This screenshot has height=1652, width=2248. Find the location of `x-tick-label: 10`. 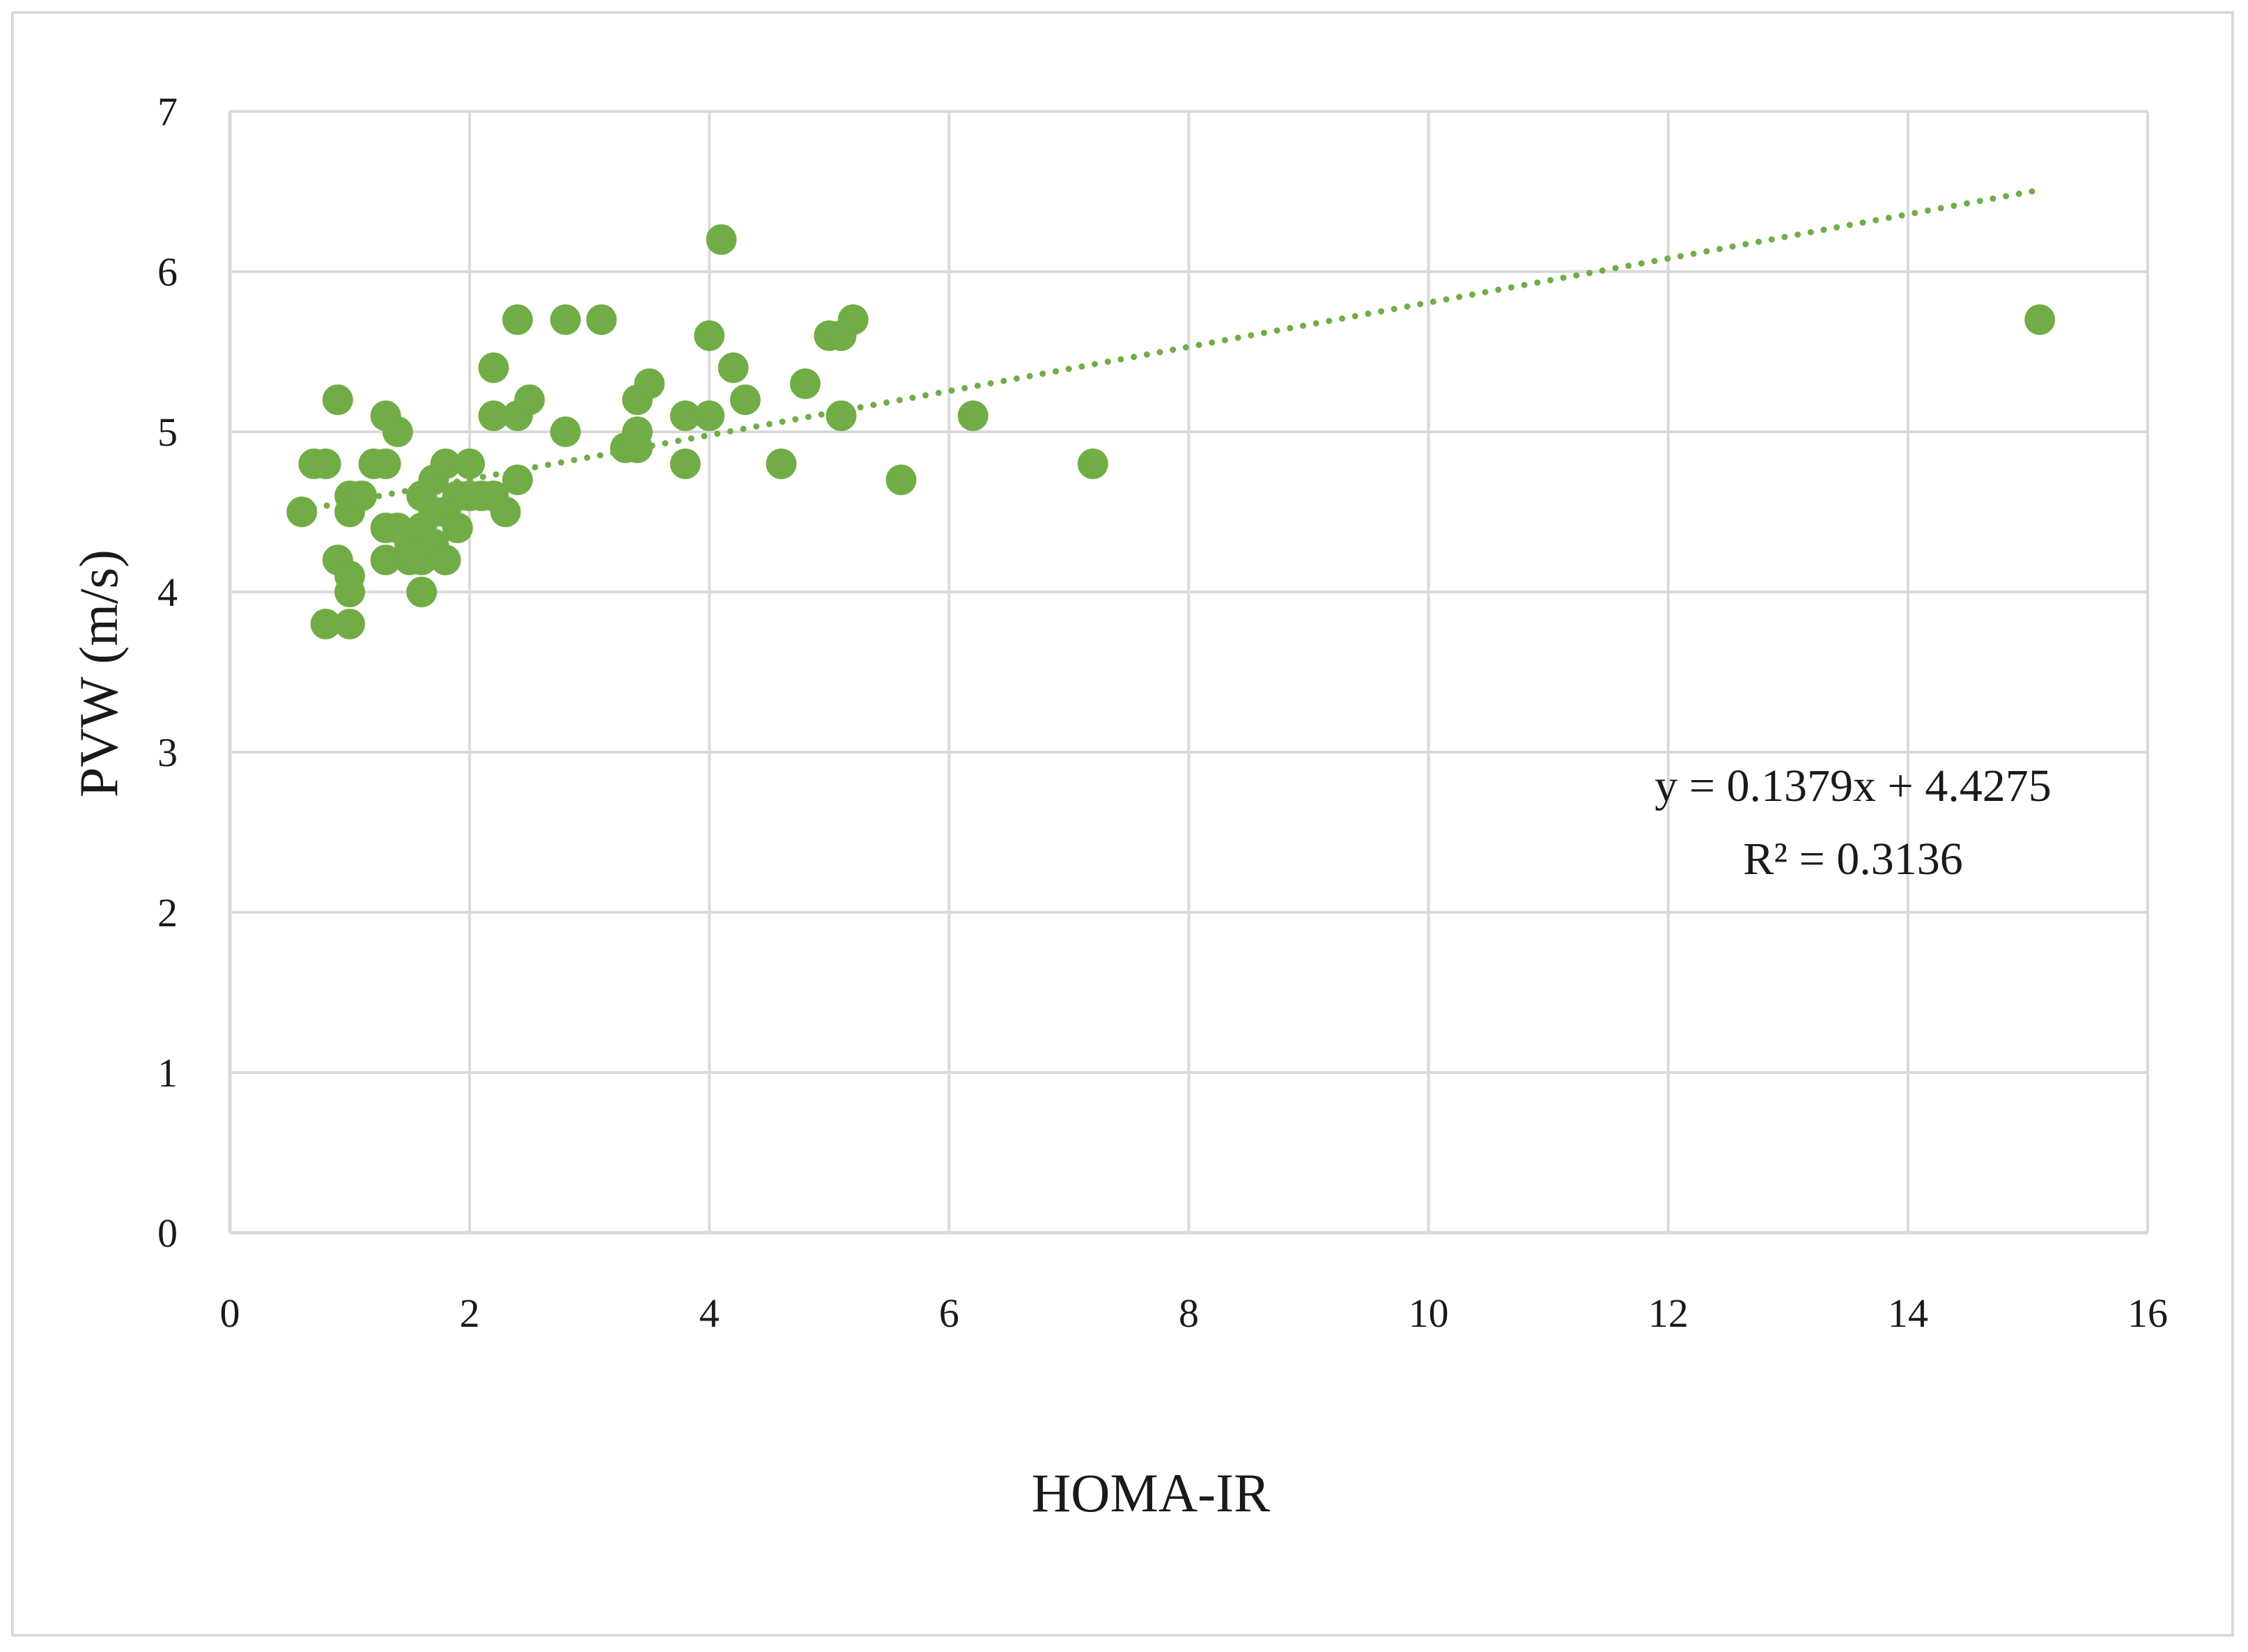

x-tick-label: 10 is located at coordinates (1429, 1313).